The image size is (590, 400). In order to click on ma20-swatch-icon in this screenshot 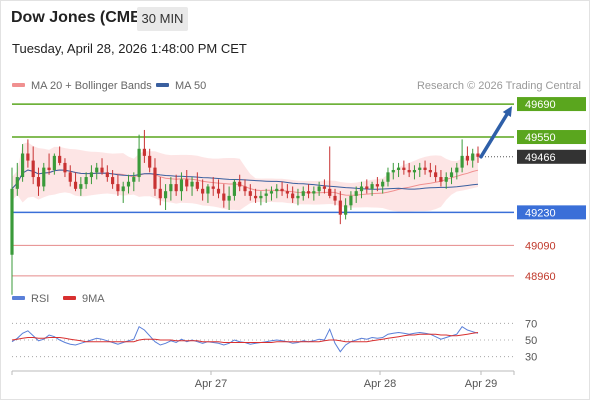, I will do `click(18, 85)`.